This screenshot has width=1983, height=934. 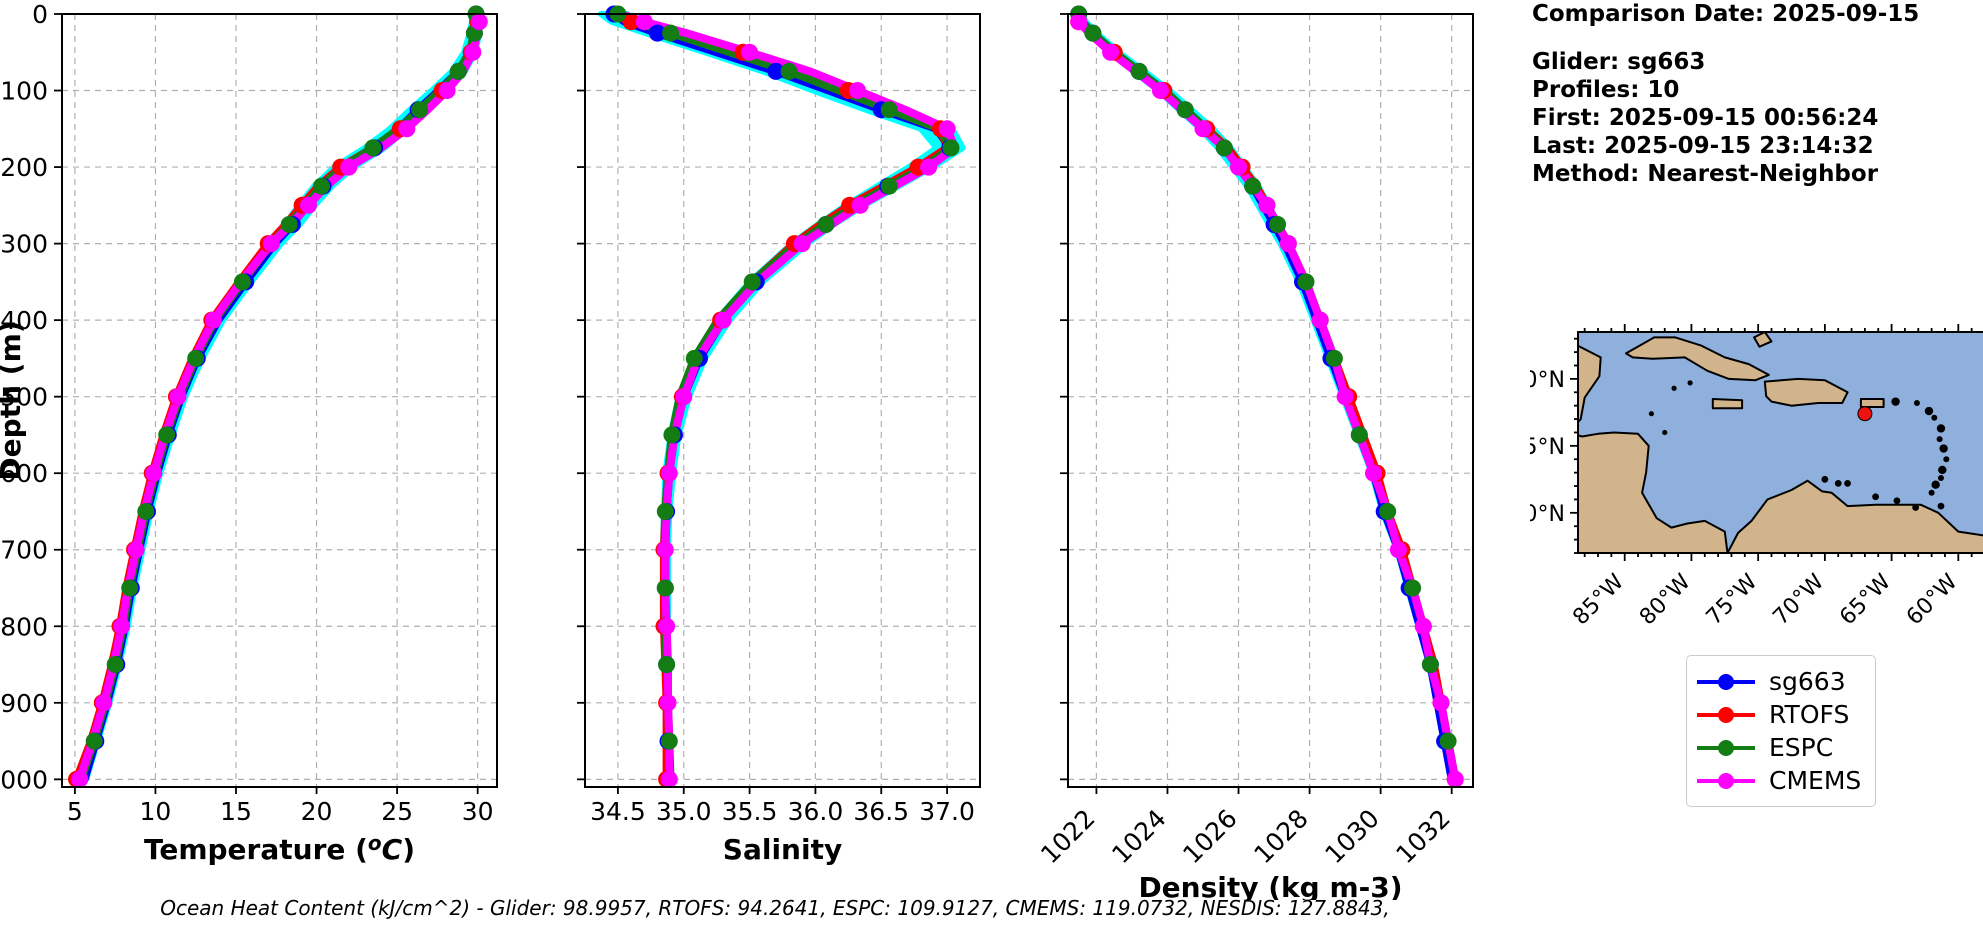 What do you see at coordinates (1807, 681) in the screenshot?
I see `legend-label: sg663` at bounding box center [1807, 681].